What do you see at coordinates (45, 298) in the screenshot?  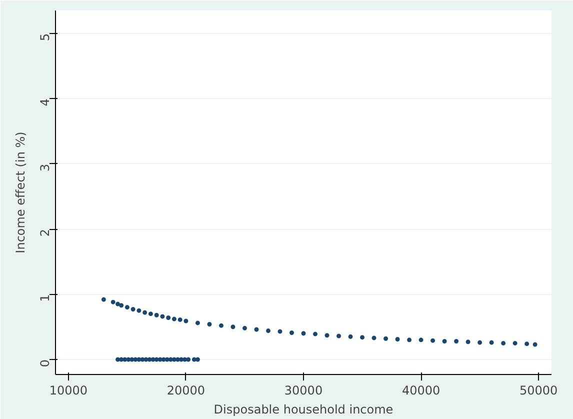 I see `y-tick-label: 1` at bounding box center [45, 298].